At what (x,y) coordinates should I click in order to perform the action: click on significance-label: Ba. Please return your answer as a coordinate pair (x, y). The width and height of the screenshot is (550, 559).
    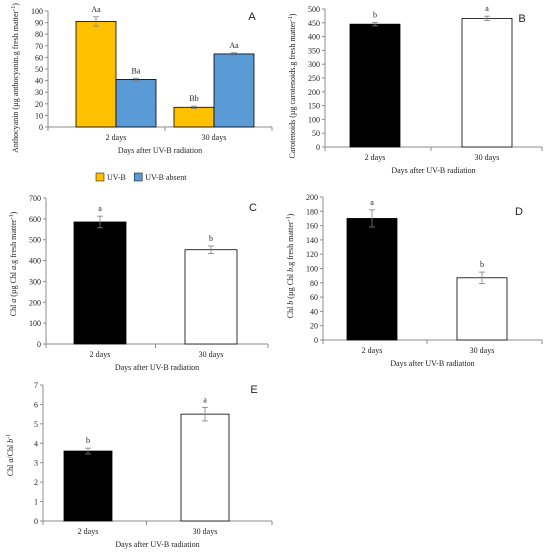
    Looking at the image, I should click on (136, 70).